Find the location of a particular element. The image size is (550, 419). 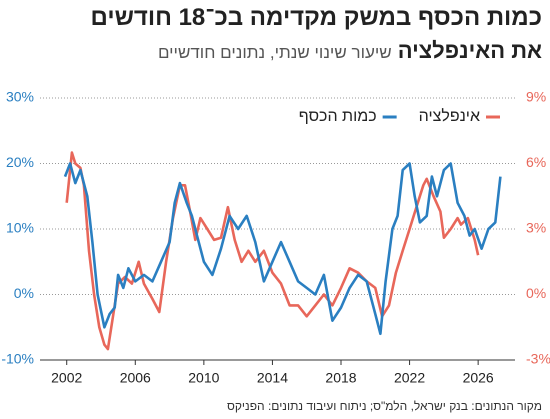

chart-title: את האינפלציה is located at coordinates (469, 50).